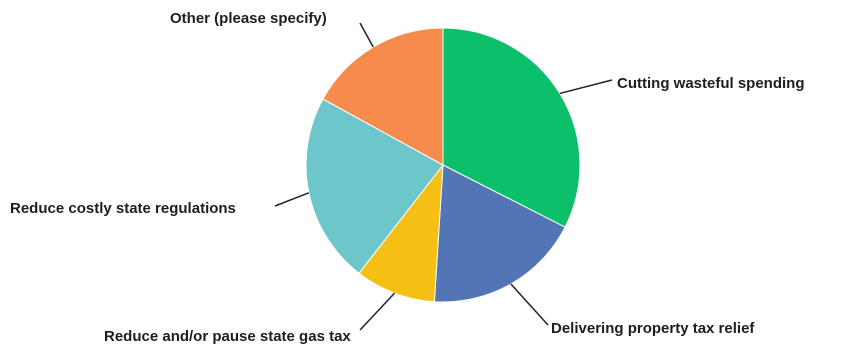  I want to click on label-cutting-wasteful-spending: Cutting wasteful spending, so click(711, 83).